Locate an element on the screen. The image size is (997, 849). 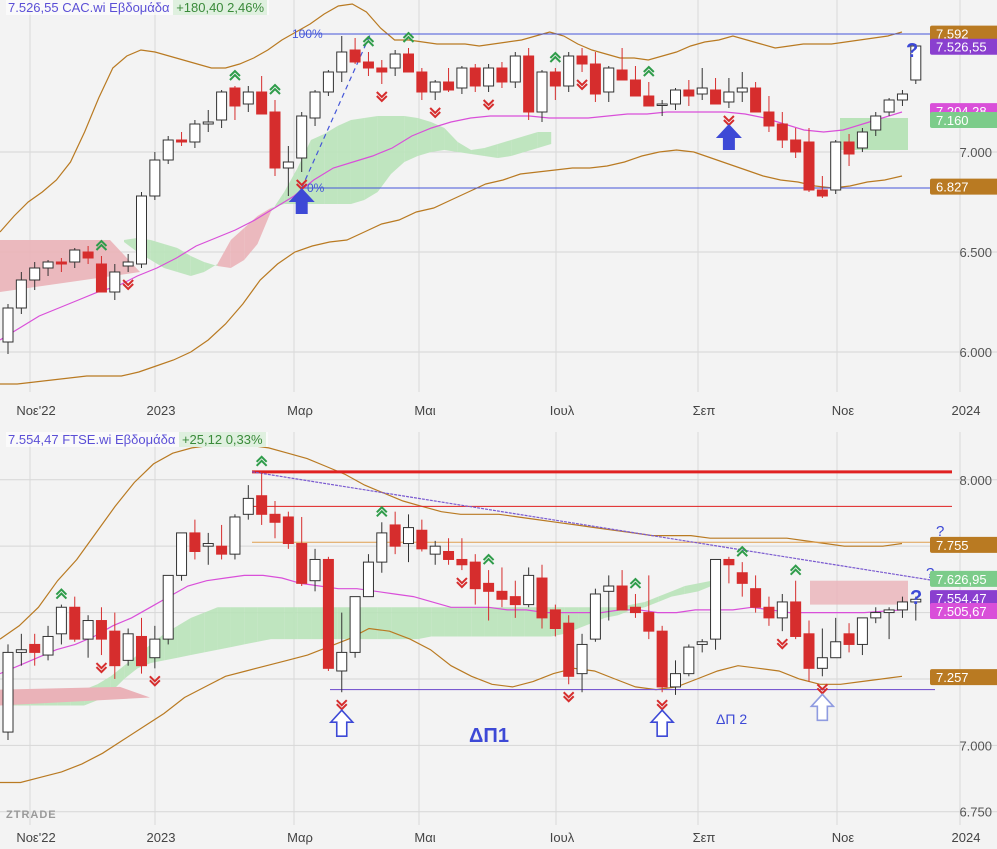
price-tag-label: 7.554,47 is located at coordinates (961, 598).